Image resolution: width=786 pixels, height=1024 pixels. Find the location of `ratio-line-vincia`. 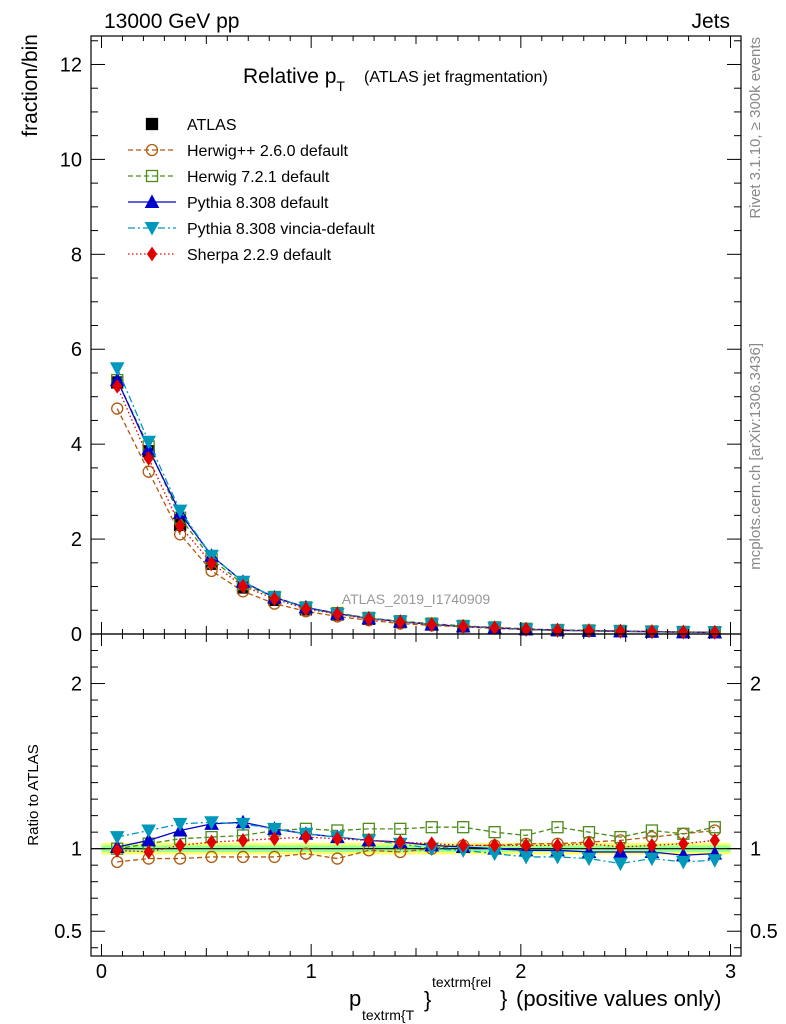

ratio-line-vincia is located at coordinates (416, 843).